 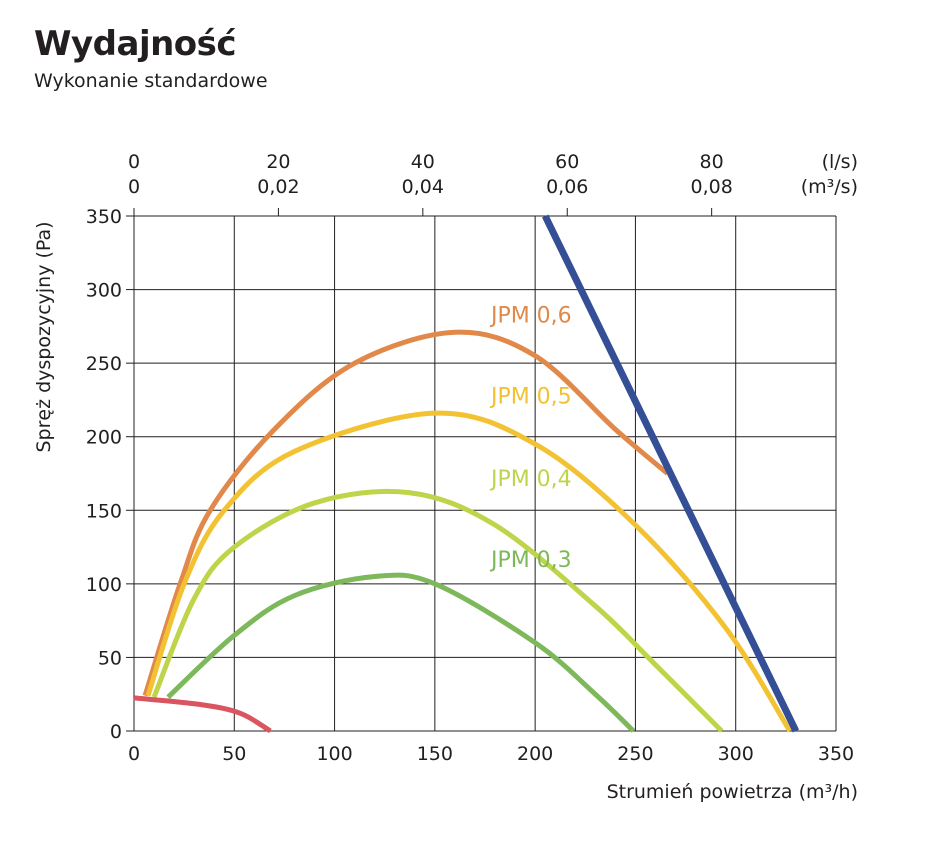 I want to click on x-tick-label: 50, so click(x=234, y=754).